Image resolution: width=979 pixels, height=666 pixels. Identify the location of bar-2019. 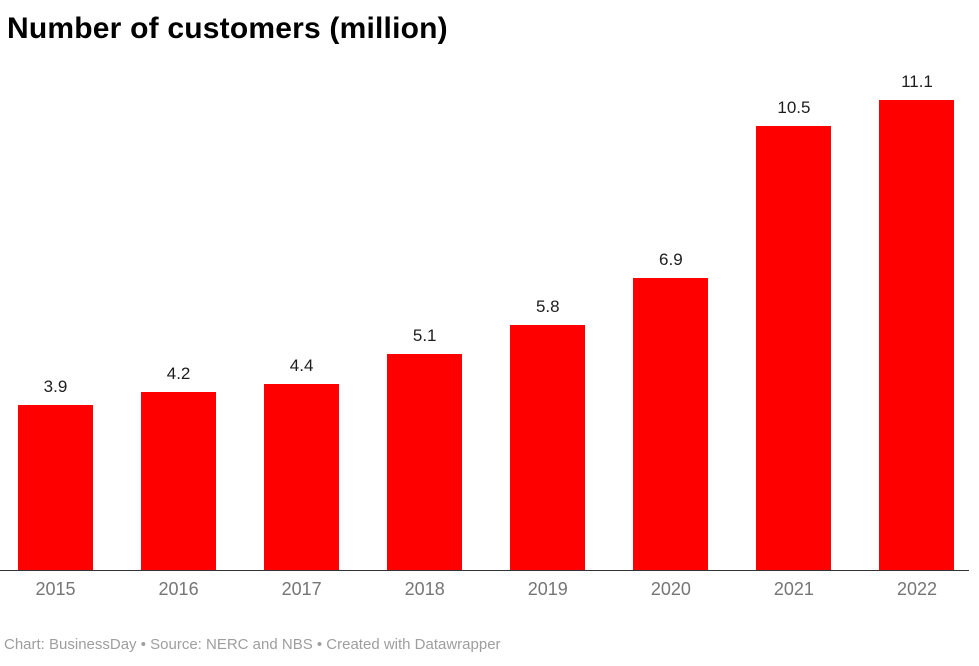
(548, 447).